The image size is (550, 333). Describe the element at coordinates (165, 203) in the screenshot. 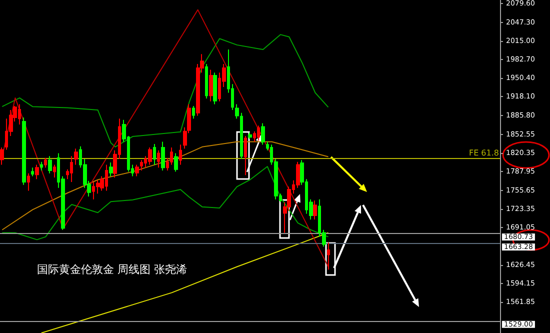

I see `line-series` at that location.